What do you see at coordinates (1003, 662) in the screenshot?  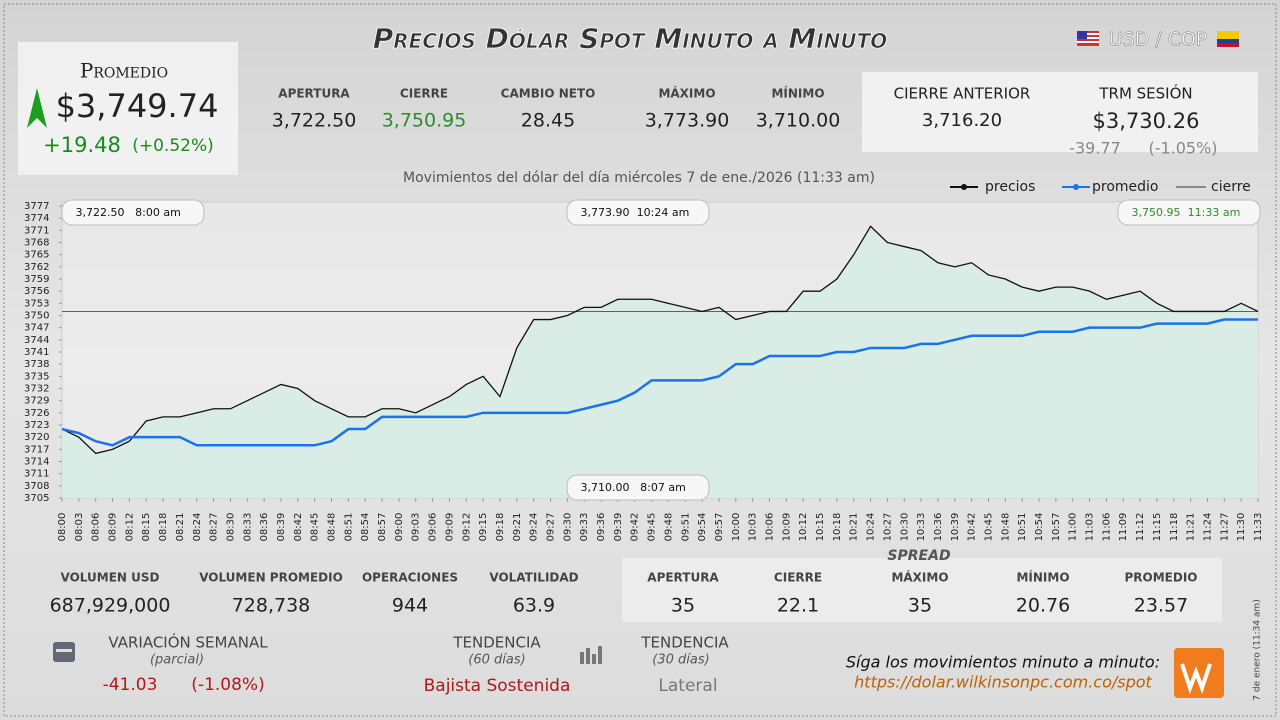 I see `footer-text: Síga los movimientos minuto a minuto:` at bounding box center [1003, 662].